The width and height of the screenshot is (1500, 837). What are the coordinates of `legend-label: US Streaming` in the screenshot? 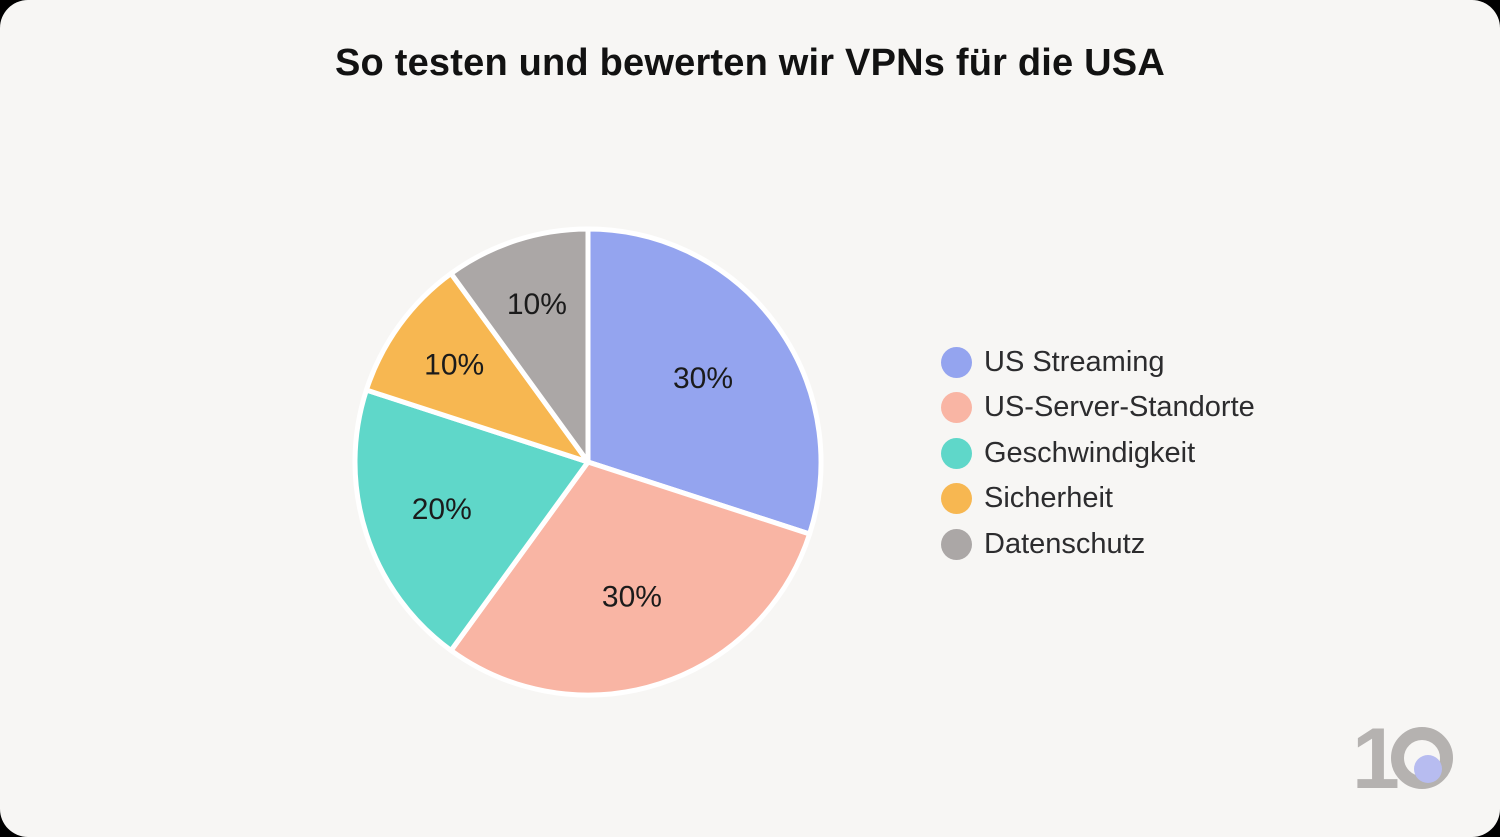 It's located at (1074, 361).